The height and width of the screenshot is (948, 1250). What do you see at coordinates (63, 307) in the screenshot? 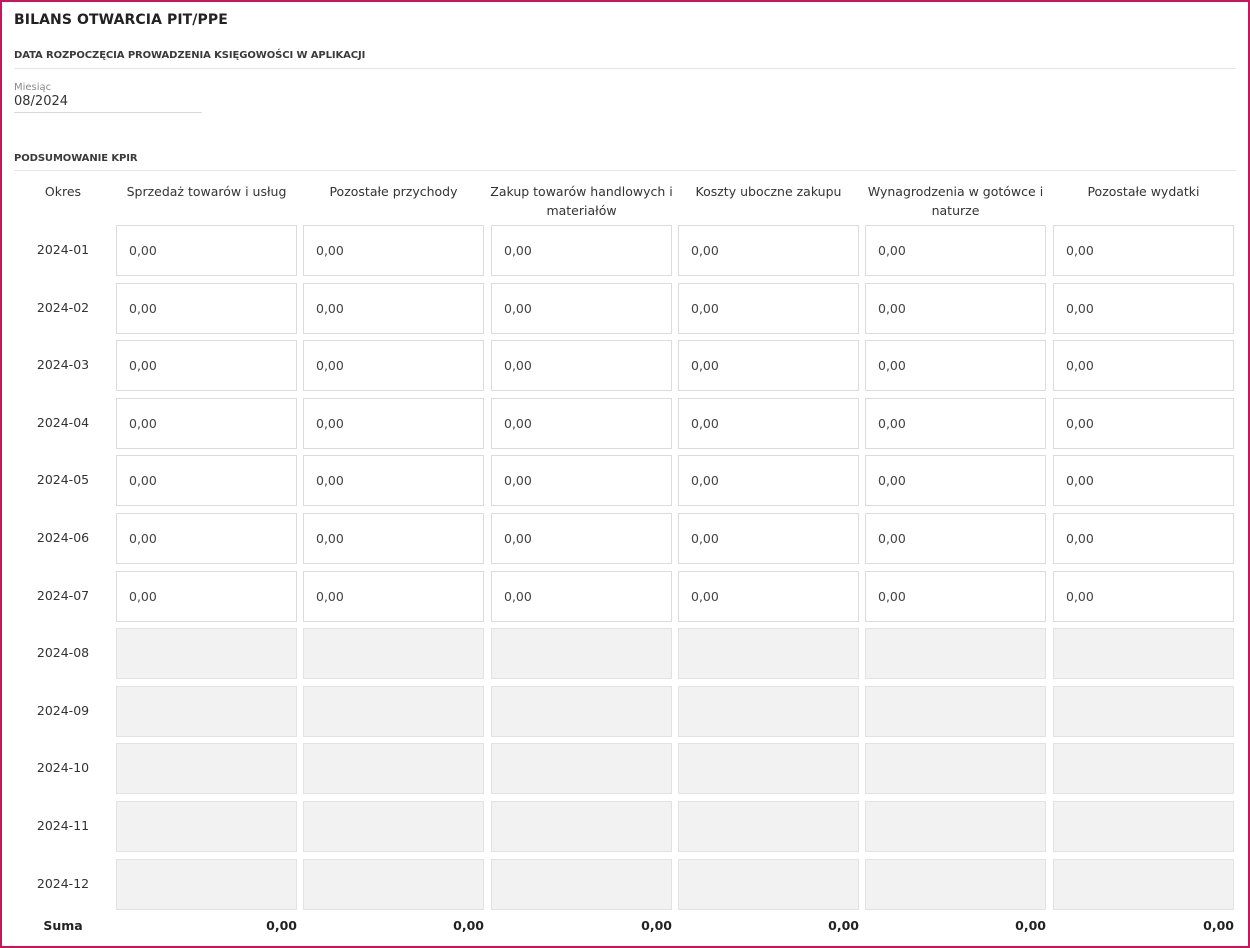
I see `period-label: 2024-02` at bounding box center [63, 307].